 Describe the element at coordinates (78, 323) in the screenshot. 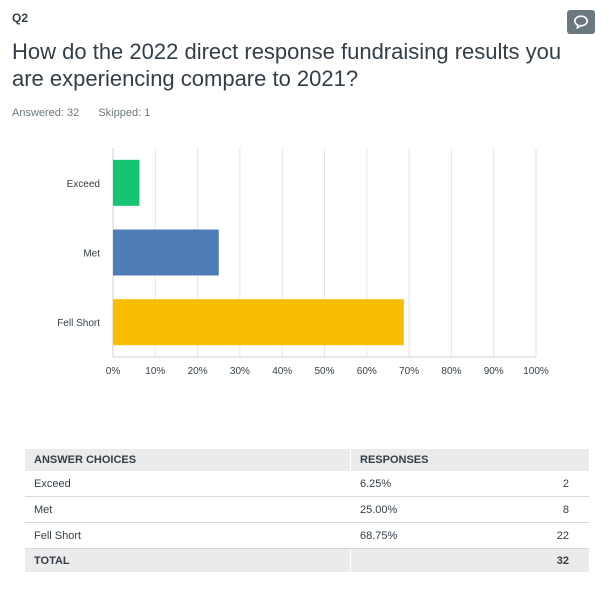

I see `category-label: Fell Short` at that location.